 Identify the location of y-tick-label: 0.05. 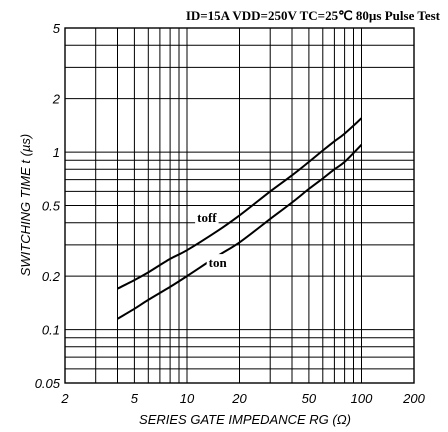
(48, 383).